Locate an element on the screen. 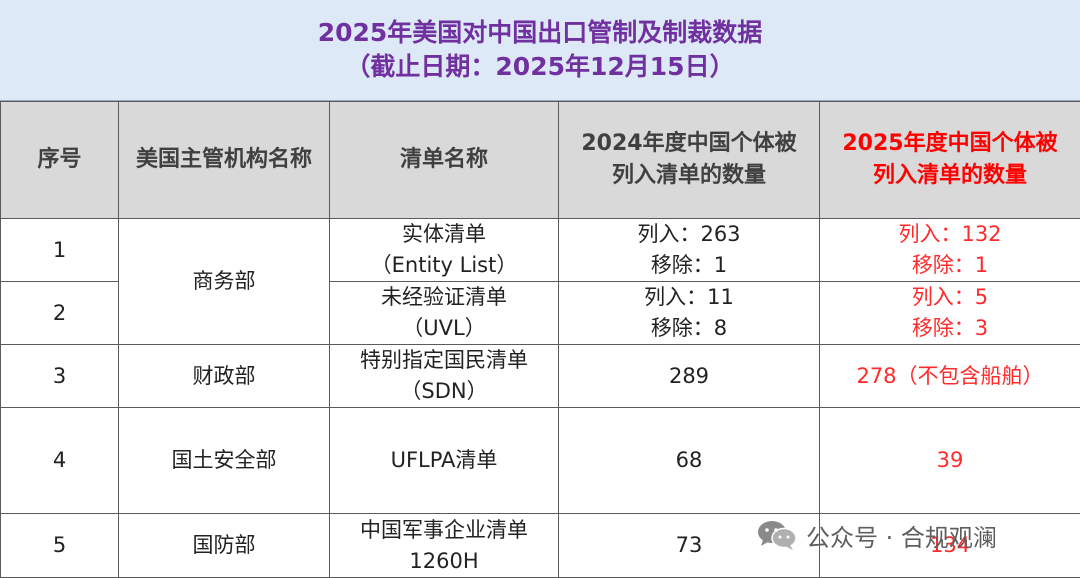 The width and height of the screenshot is (1080, 578). row-seq: 5 is located at coordinates (60, 546).